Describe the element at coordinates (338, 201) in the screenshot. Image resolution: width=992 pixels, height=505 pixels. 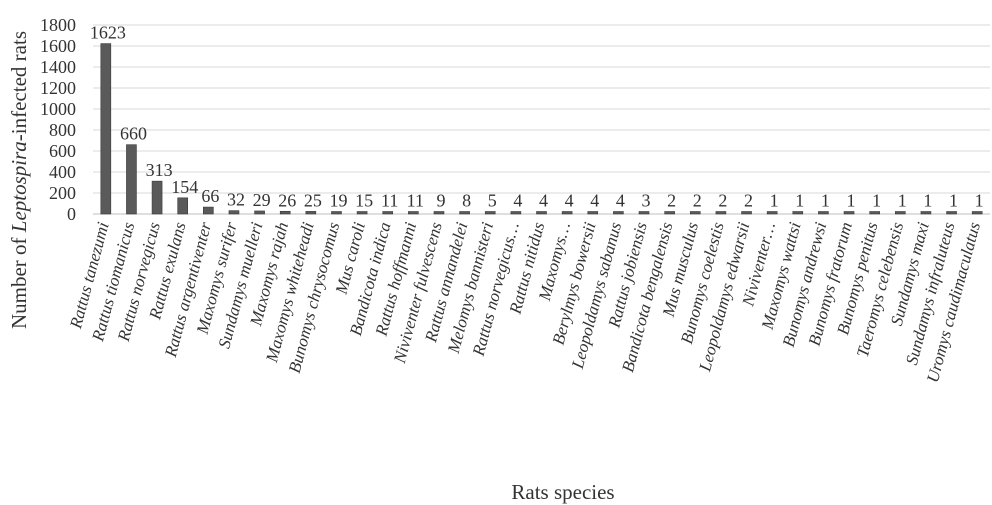
I see `data-label: 19` at that location.